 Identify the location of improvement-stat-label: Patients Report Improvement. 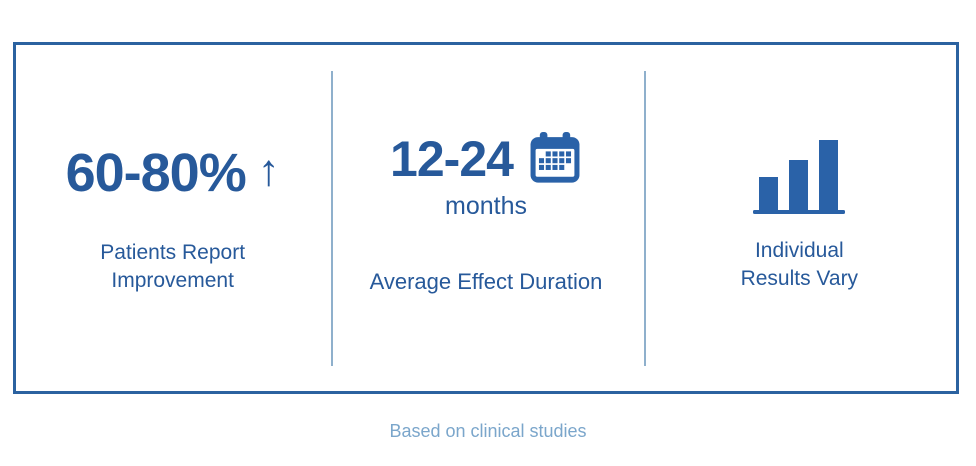
(172, 267).